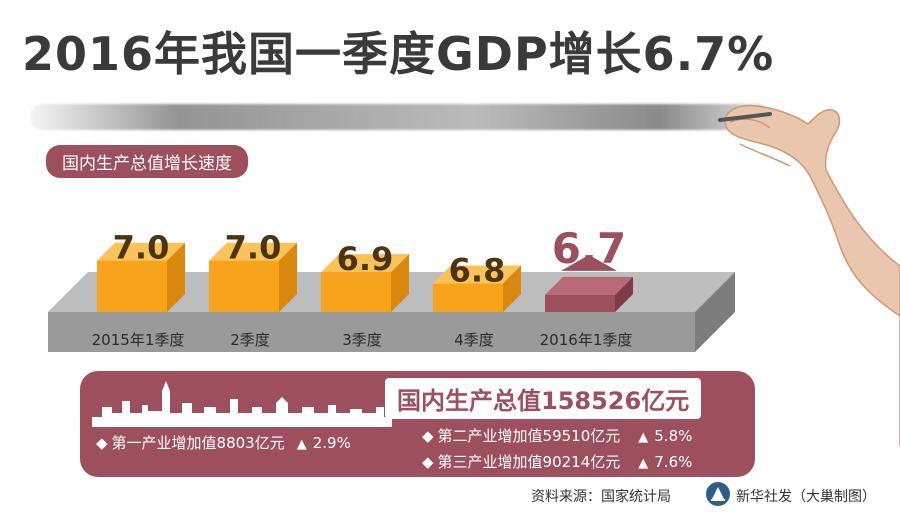  What do you see at coordinates (718, 494) in the screenshot?
I see `xinhua-logo-icon` at bounding box center [718, 494].